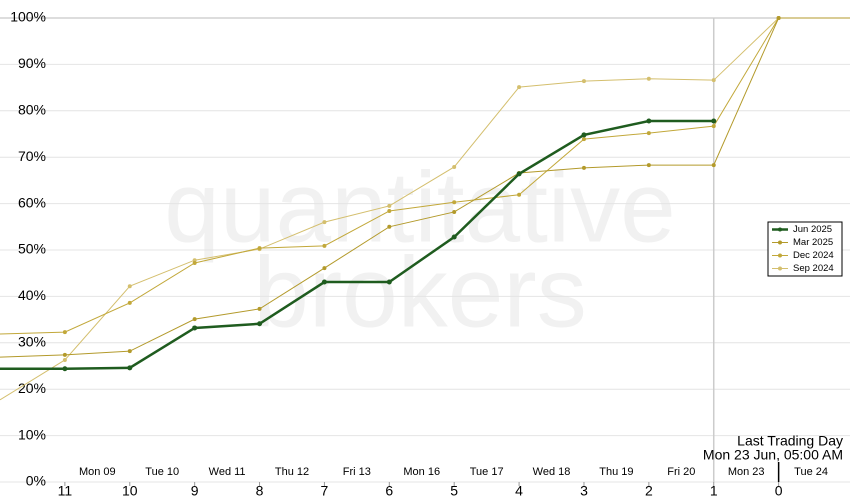  What do you see at coordinates (325, 491) in the screenshot?
I see `x-tick-label: 7` at bounding box center [325, 491].